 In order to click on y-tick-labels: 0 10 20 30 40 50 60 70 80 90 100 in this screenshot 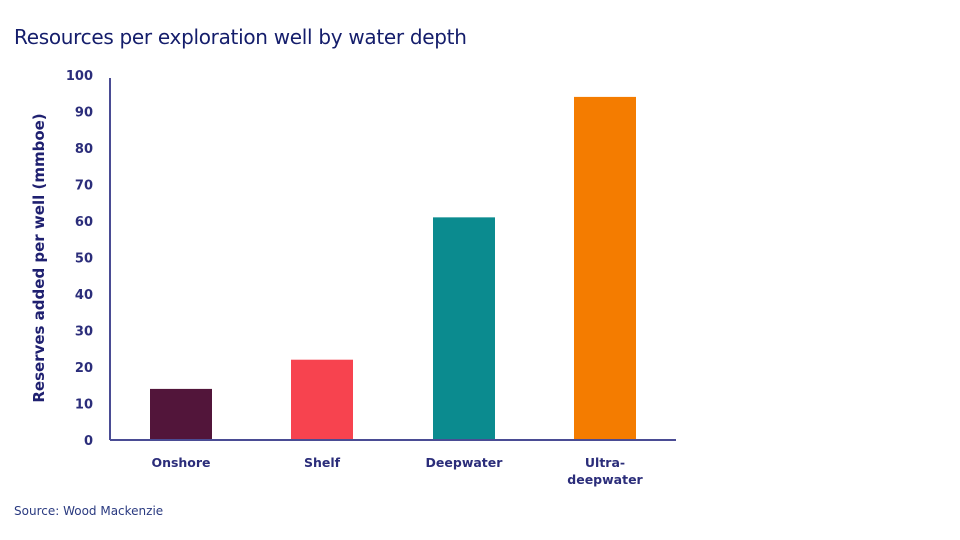, I will do `click(79, 259)`.